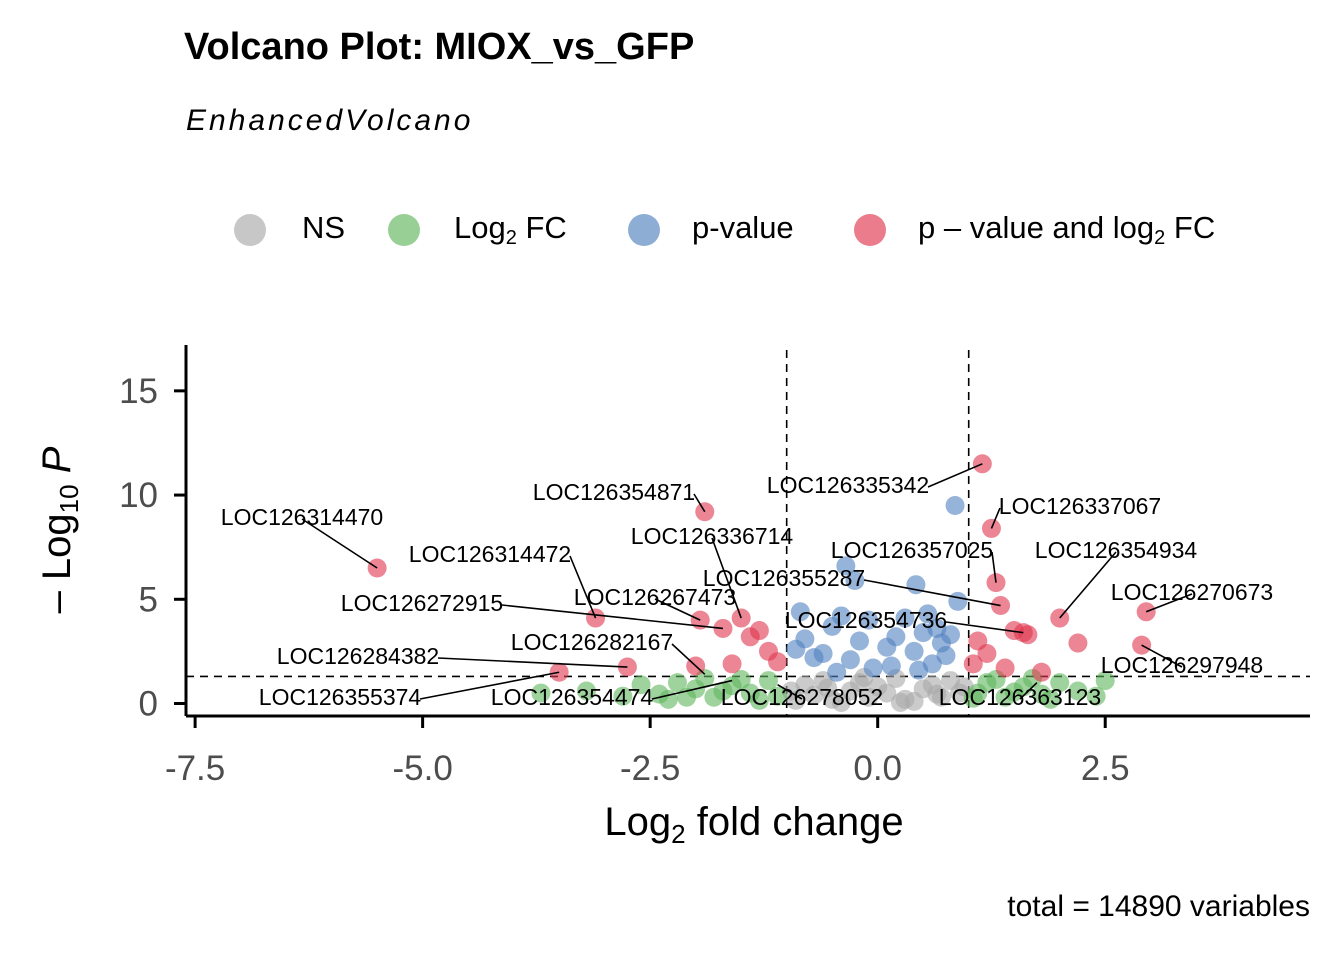  What do you see at coordinates (572, 697) in the screenshot?
I see `gene-label-9: LOC126354474` at bounding box center [572, 697].